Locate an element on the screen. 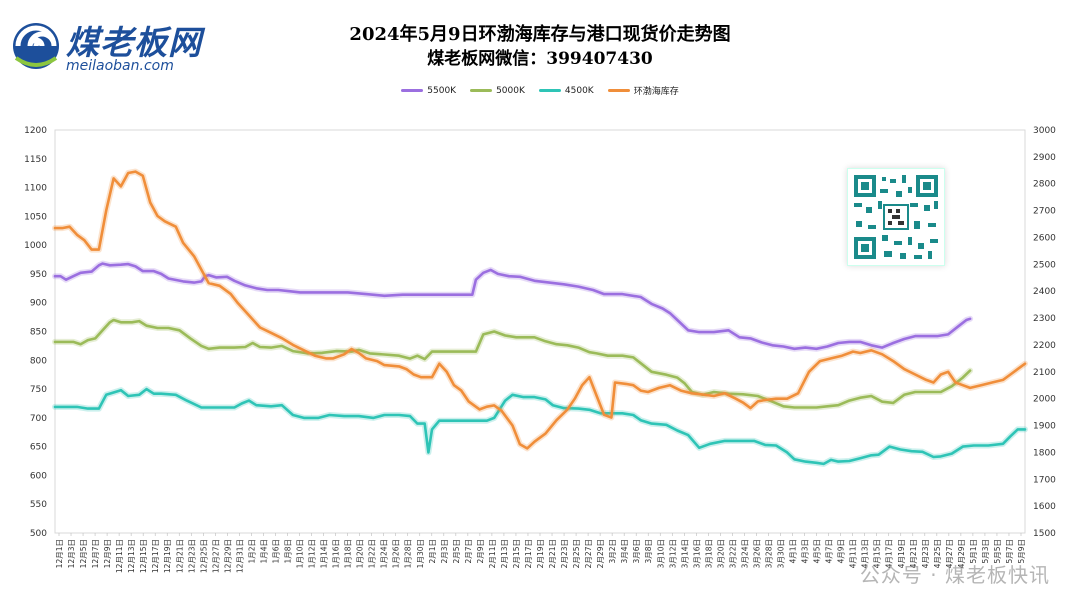 The height and width of the screenshot is (612, 1080). x-tick-label: 1月30日 is located at coordinates (420, 553).